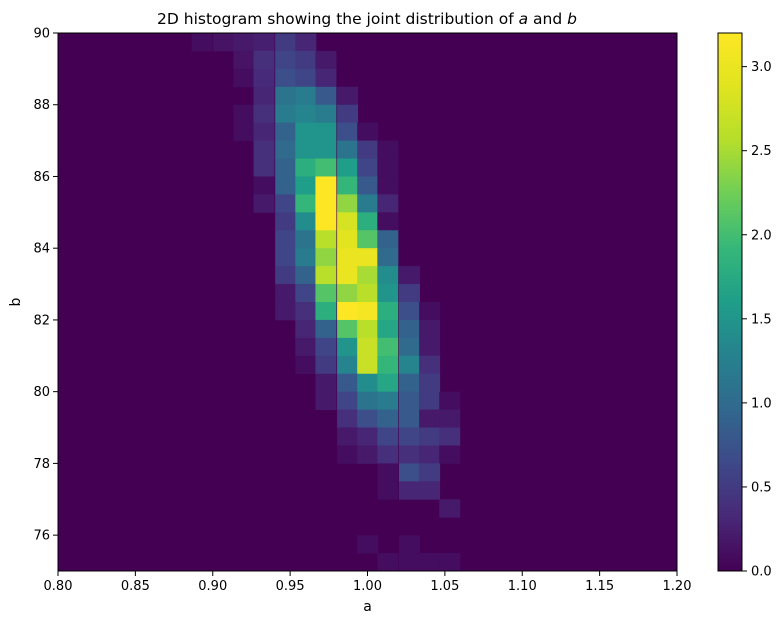 Image resolution: width=784 pixels, height=624 pixels. What do you see at coordinates (135, 586) in the screenshot?
I see `x-tick-label: 0.85` at bounding box center [135, 586].